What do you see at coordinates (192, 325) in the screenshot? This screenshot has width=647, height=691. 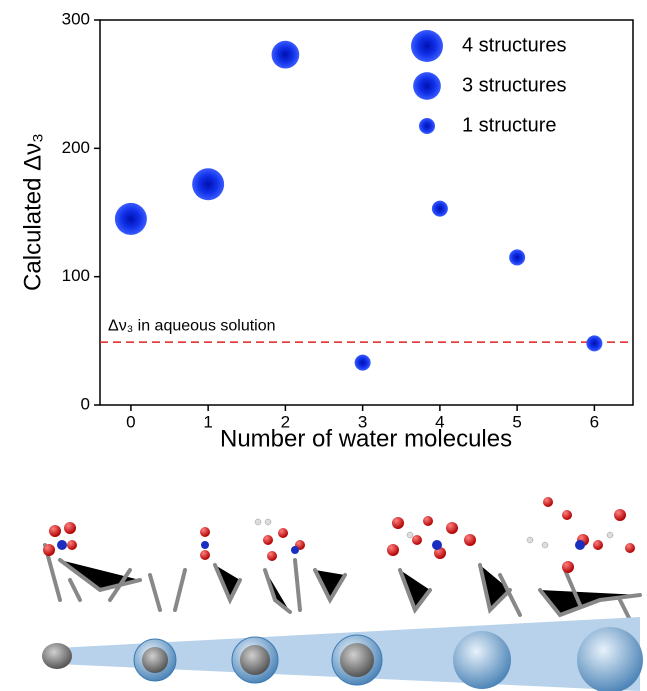 I see `reference-label: Δν₃ in aqueous solution` at bounding box center [192, 325].